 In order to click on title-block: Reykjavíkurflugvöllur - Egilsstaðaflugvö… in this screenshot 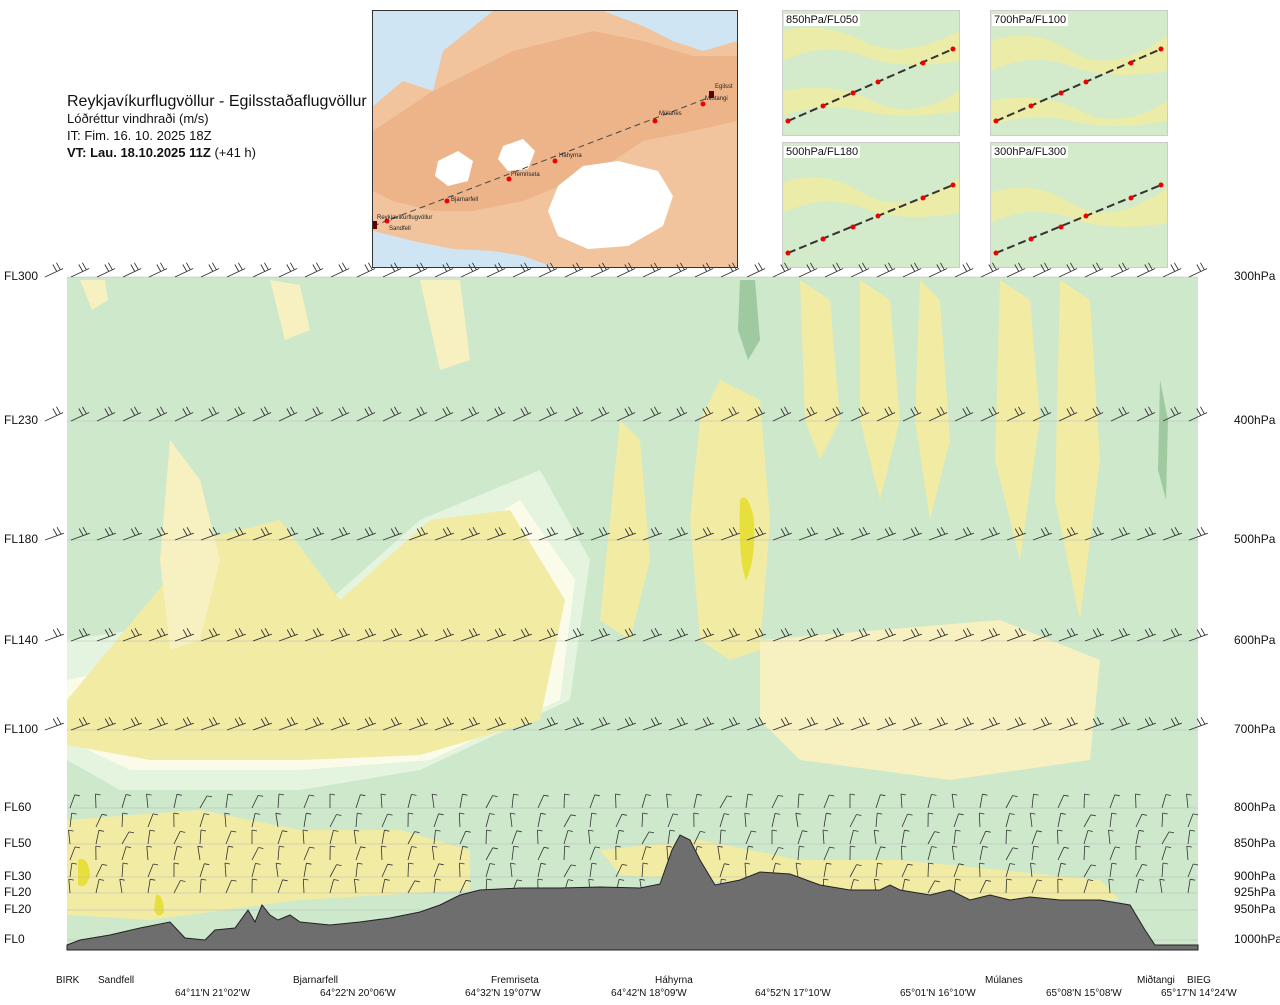, I will do `click(217, 127)`.